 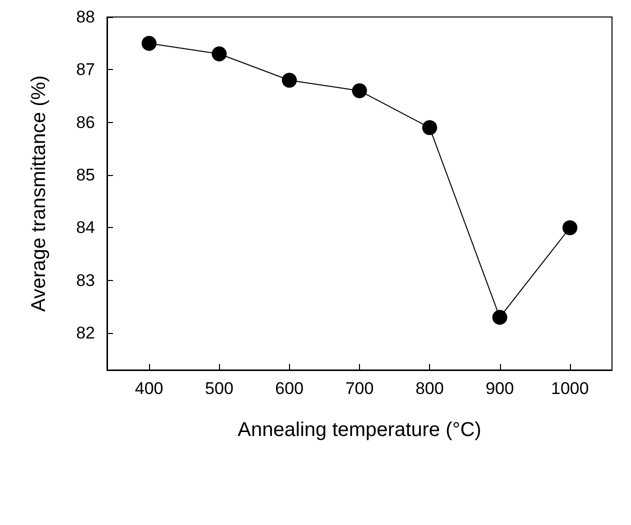 I want to click on y-tick-label: 83, so click(x=85, y=280).